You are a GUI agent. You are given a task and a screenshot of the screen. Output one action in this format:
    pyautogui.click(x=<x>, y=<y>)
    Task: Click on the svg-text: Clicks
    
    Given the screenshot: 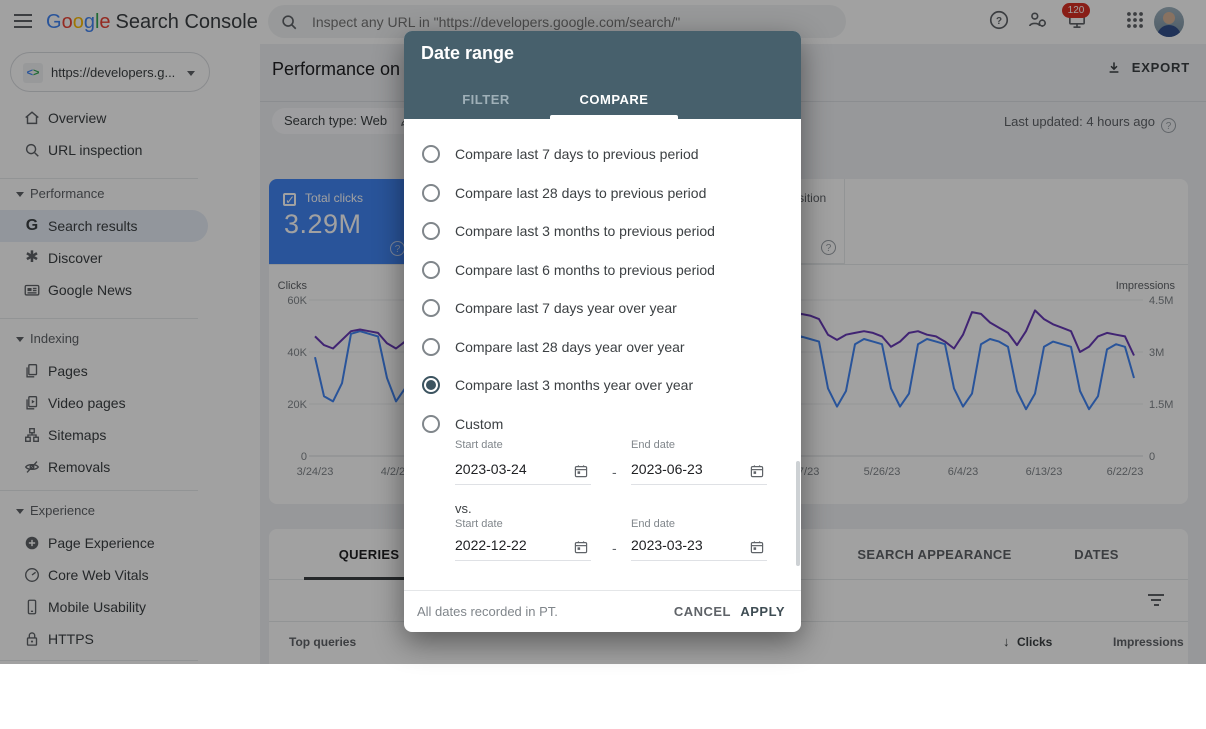 What is the action you would take?
    pyautogui.click(x=293, y=286)
    